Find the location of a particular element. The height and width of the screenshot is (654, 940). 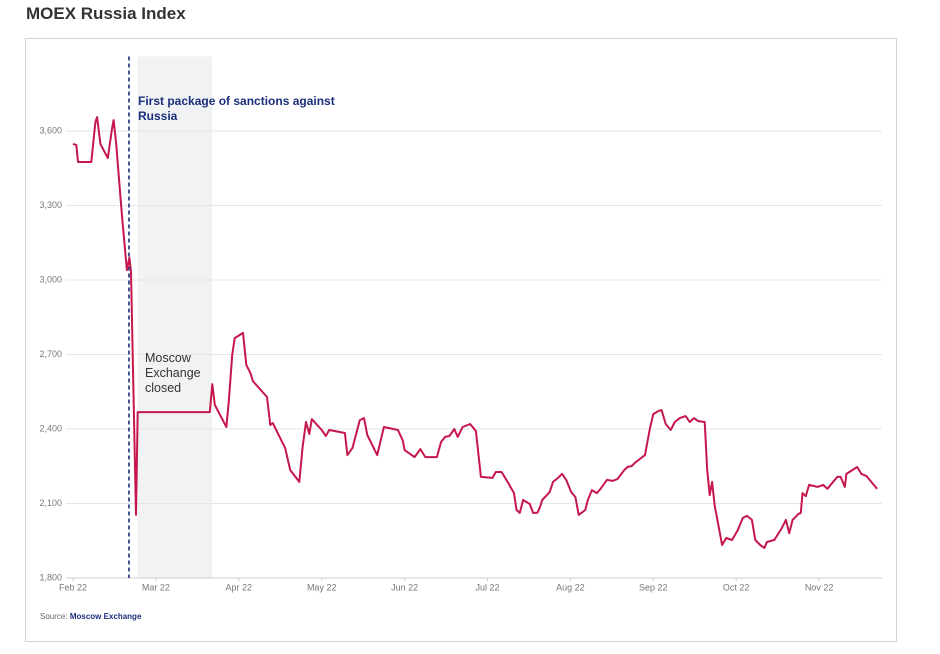

x-tick-label: Mar 22 is located at coordinates (156, 587).